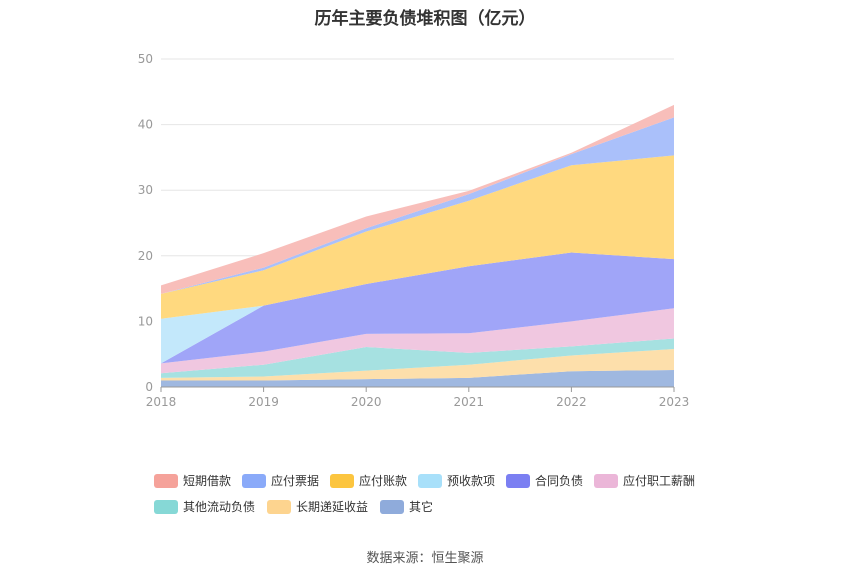 This screenshot has width=850, height=575. Describe the element at coordinates (145, 321) in the screenshot. I see `y-tick-label: 10` at that location.